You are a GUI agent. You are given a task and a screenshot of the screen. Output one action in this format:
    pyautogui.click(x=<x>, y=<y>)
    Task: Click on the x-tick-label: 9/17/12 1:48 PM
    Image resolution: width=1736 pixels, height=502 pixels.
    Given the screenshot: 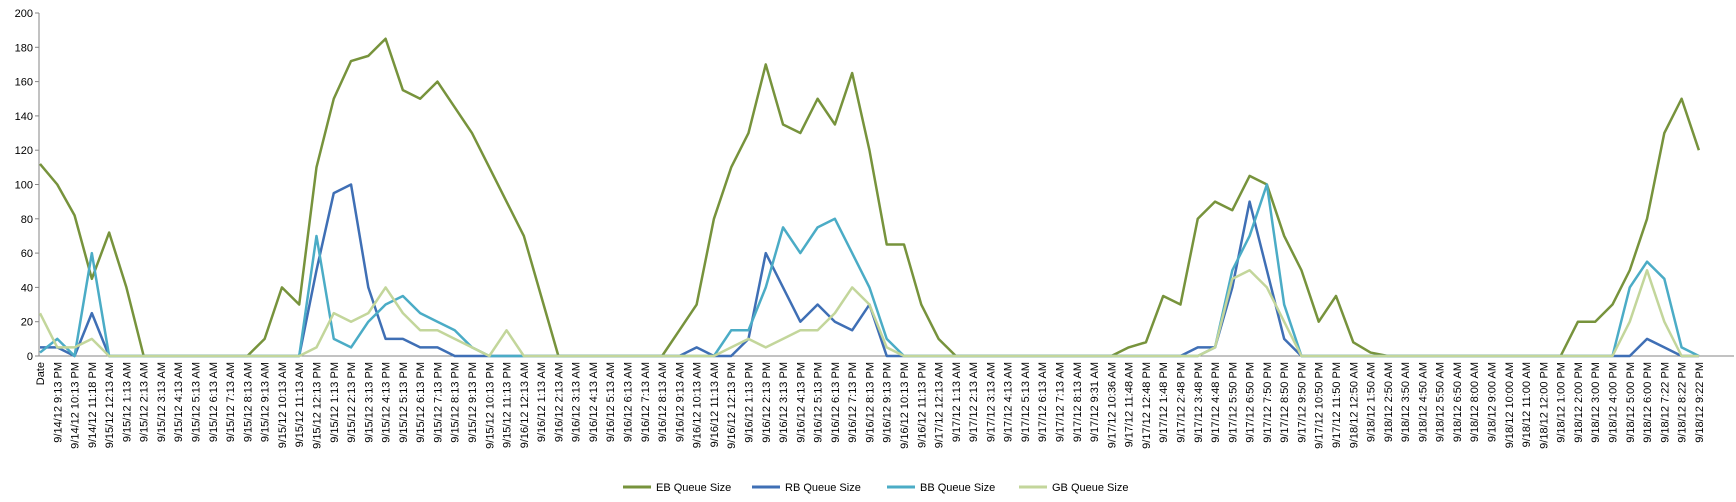 What is the action you would take?
    pyautogui.click(x=1164, y=402)
    